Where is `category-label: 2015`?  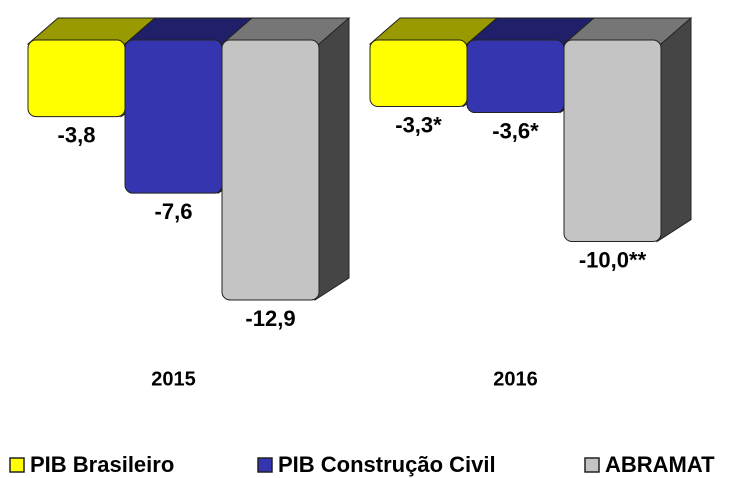
category-label: 2015 is located at coordinates (173, 379).